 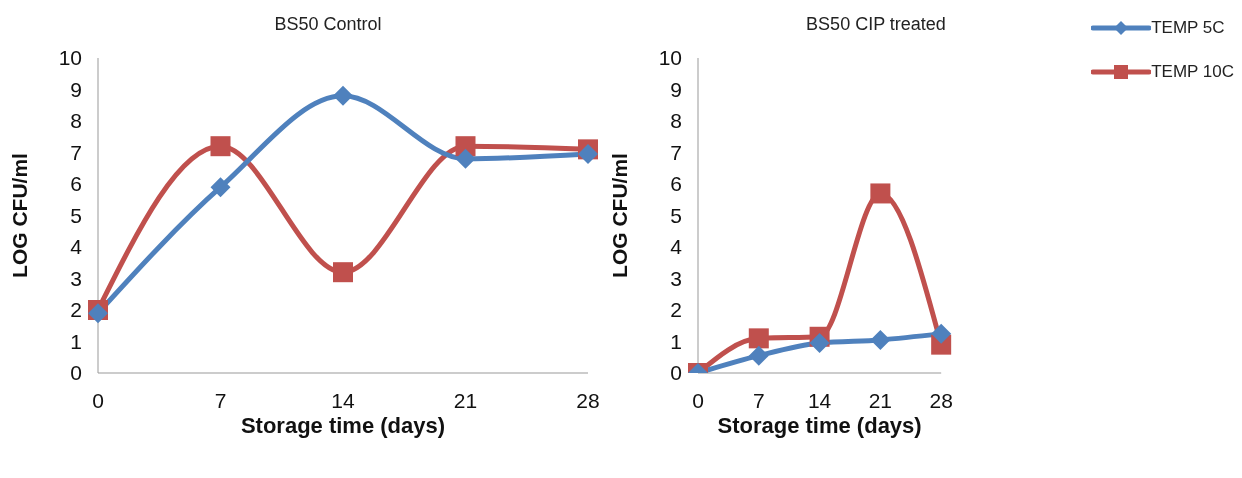 What do you see at coordinates (876, 24) in the screenshot?
I see `chart-title: BS50 CIP treated` at bounding box center [876, 24].